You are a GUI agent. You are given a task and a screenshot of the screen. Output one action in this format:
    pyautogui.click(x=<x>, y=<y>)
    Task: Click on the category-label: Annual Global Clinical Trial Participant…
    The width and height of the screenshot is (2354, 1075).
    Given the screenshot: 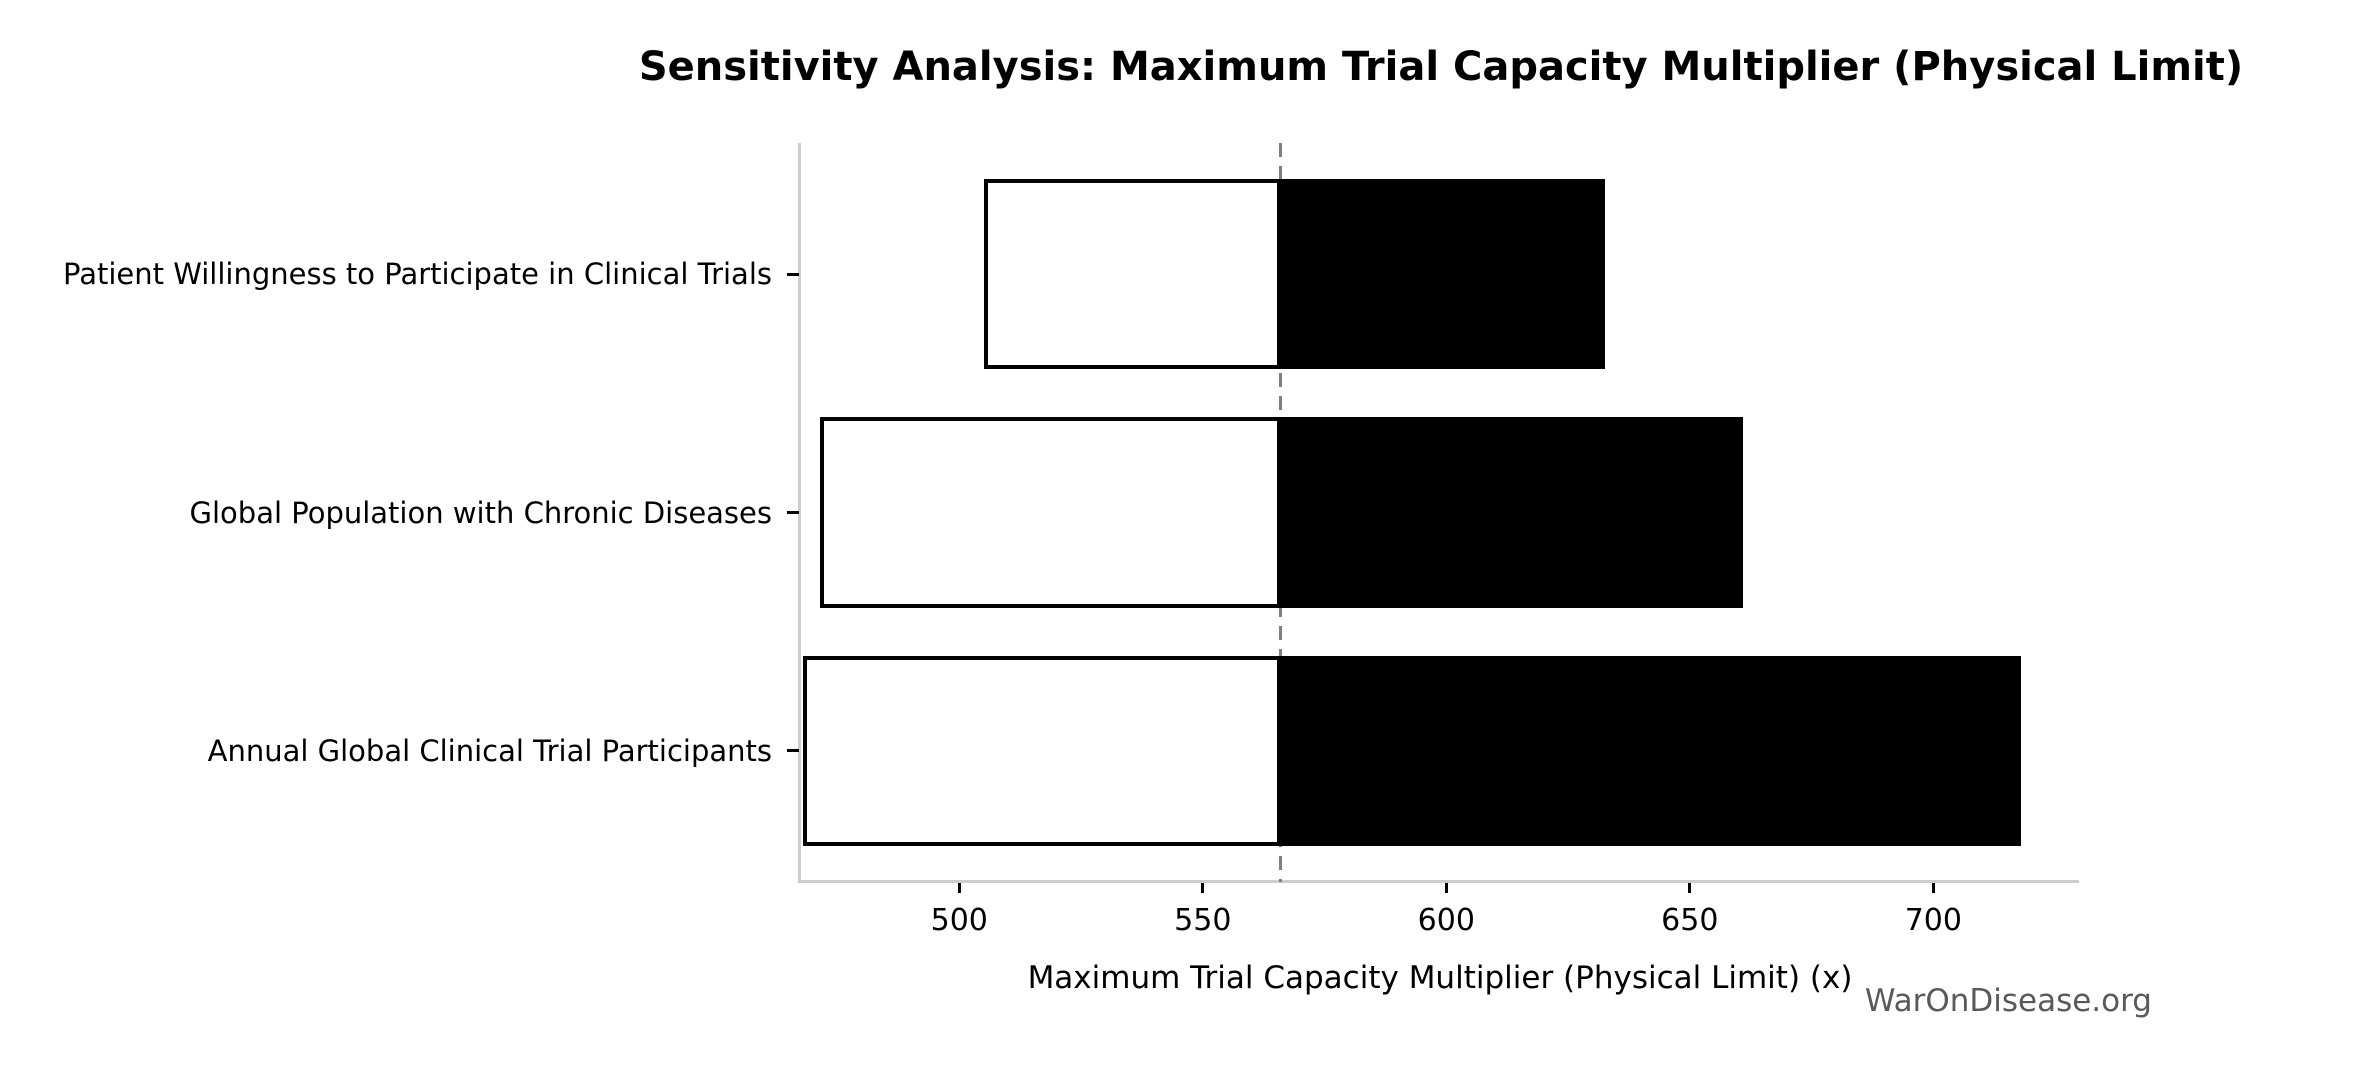 What is the action you would take?
    pyautogui.click(x=489, y=750)
    